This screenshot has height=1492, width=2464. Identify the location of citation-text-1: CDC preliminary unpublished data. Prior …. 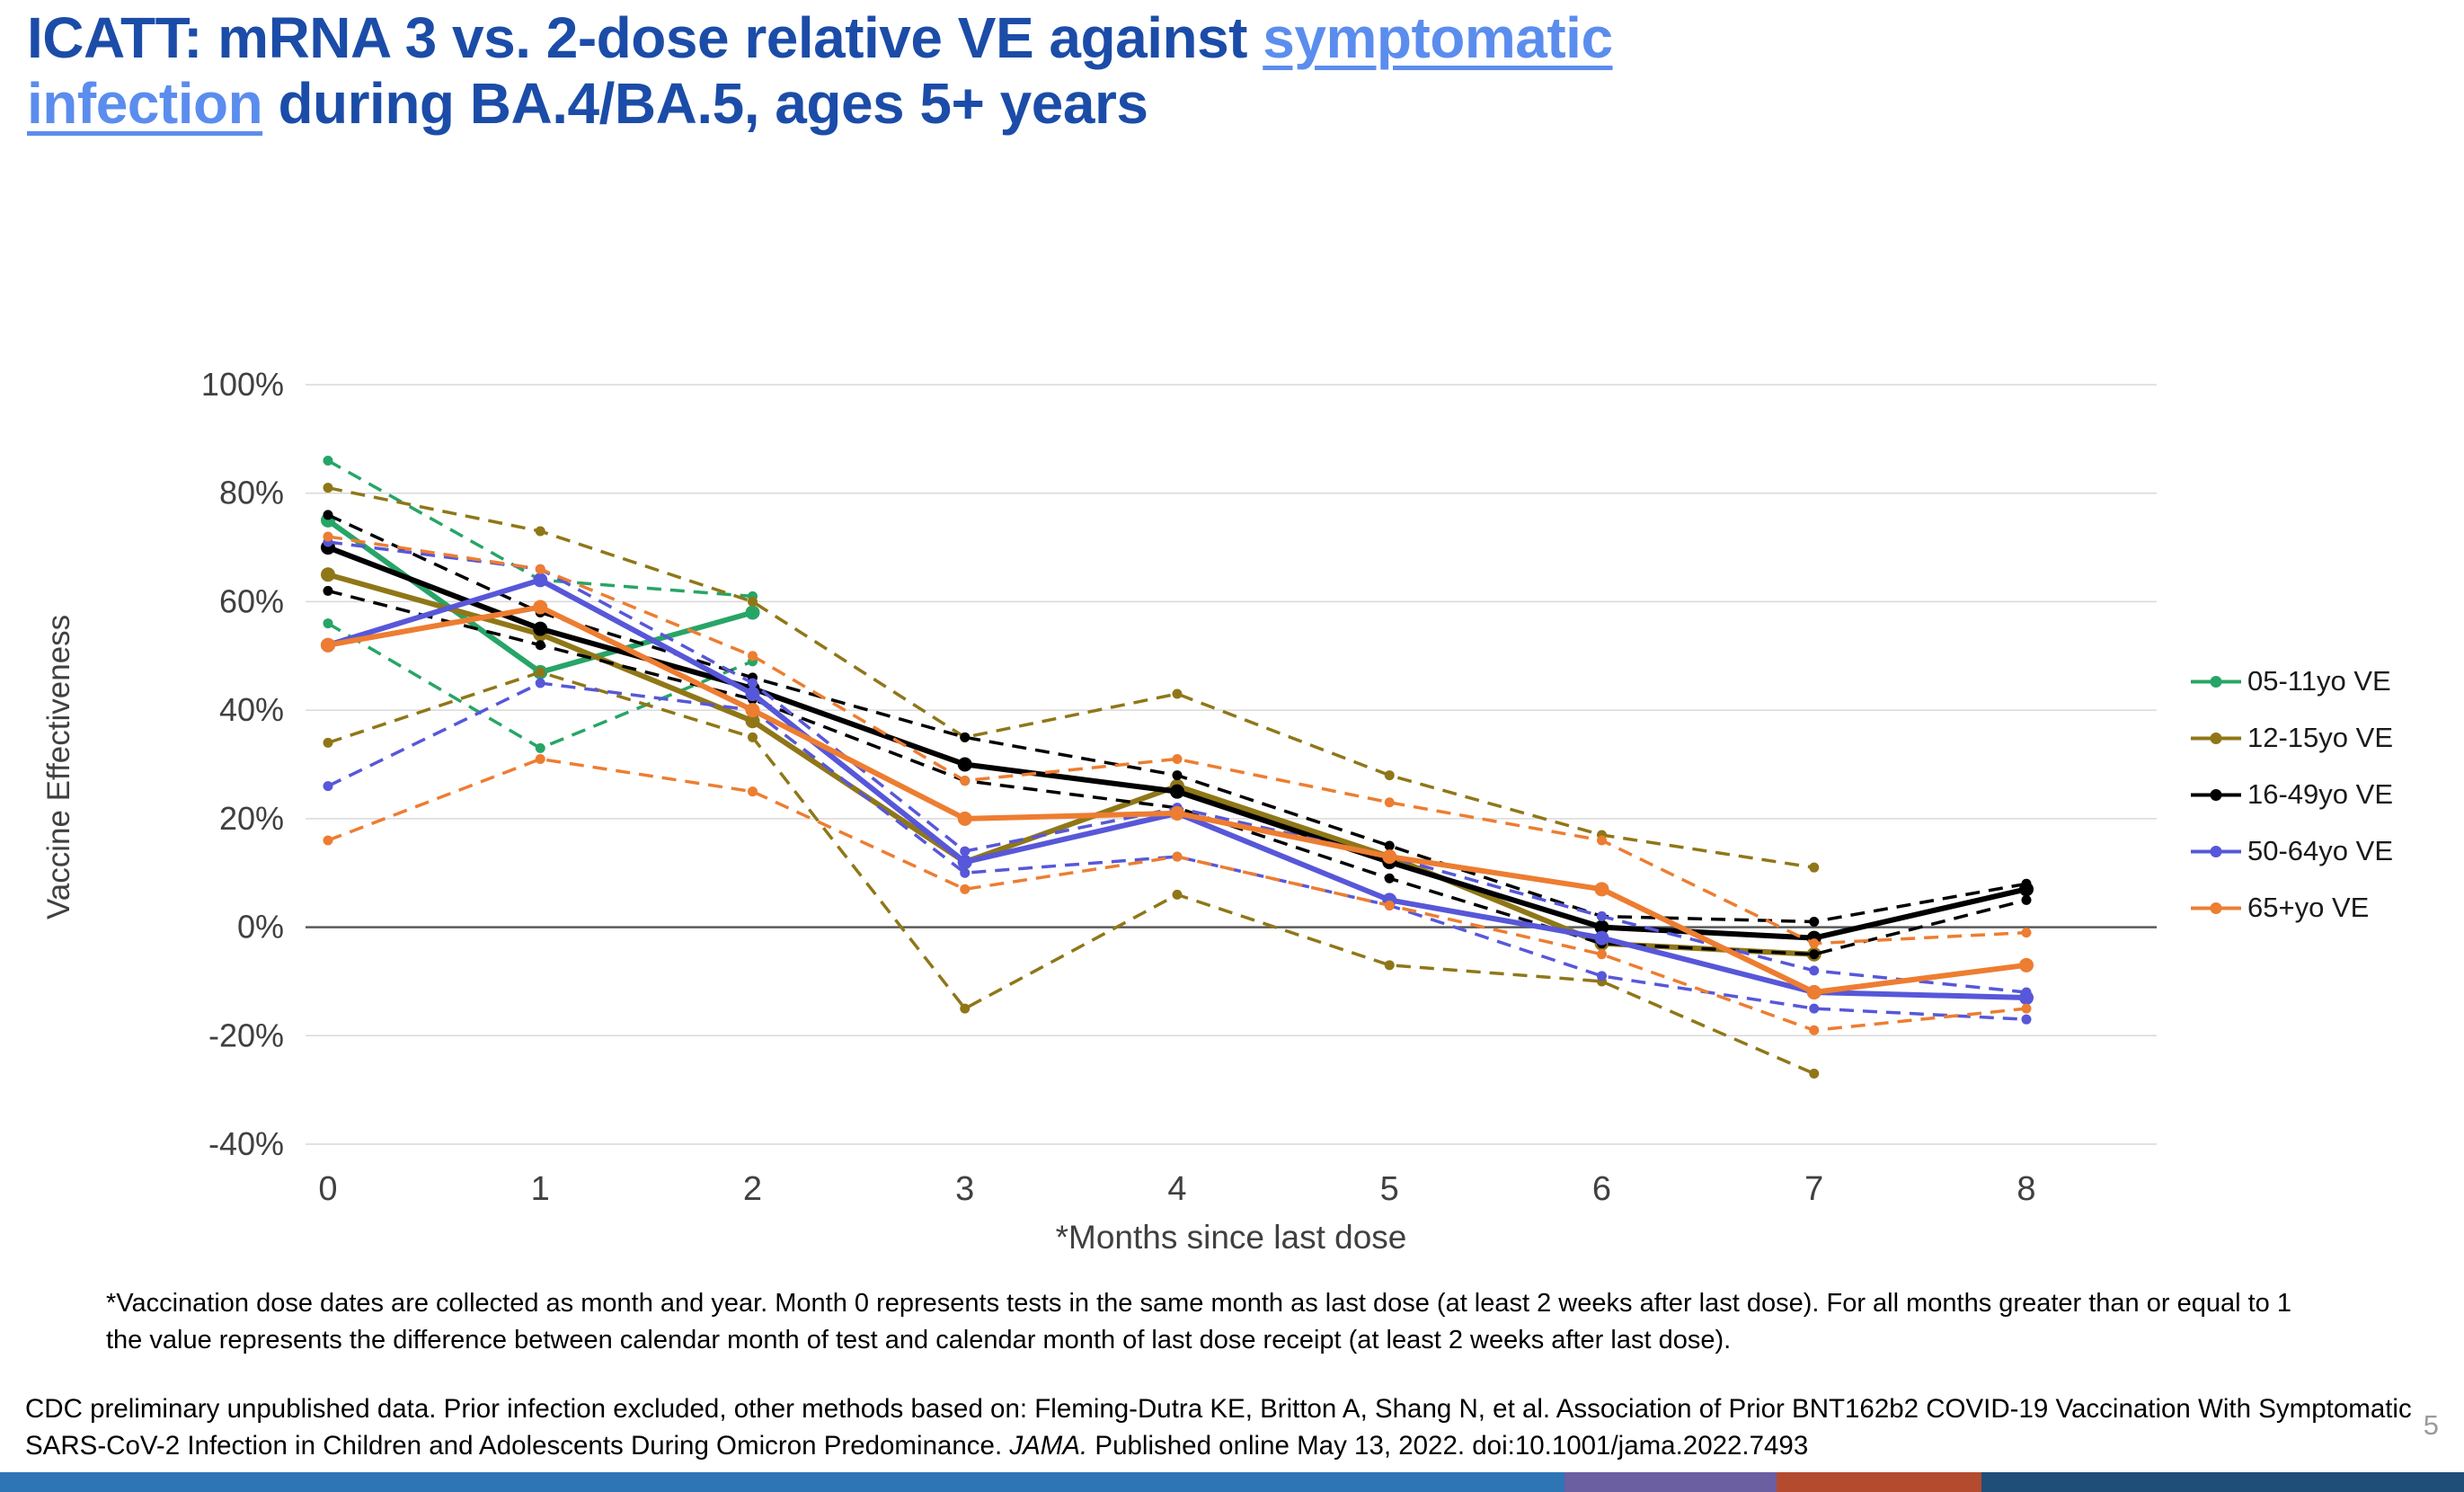
(1218, 1427).